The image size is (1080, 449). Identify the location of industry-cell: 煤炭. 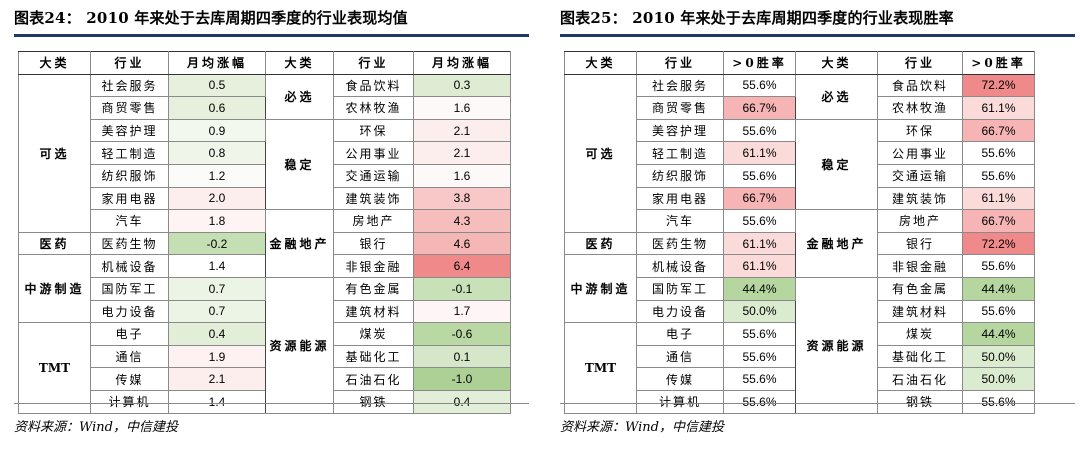
(920, 334).